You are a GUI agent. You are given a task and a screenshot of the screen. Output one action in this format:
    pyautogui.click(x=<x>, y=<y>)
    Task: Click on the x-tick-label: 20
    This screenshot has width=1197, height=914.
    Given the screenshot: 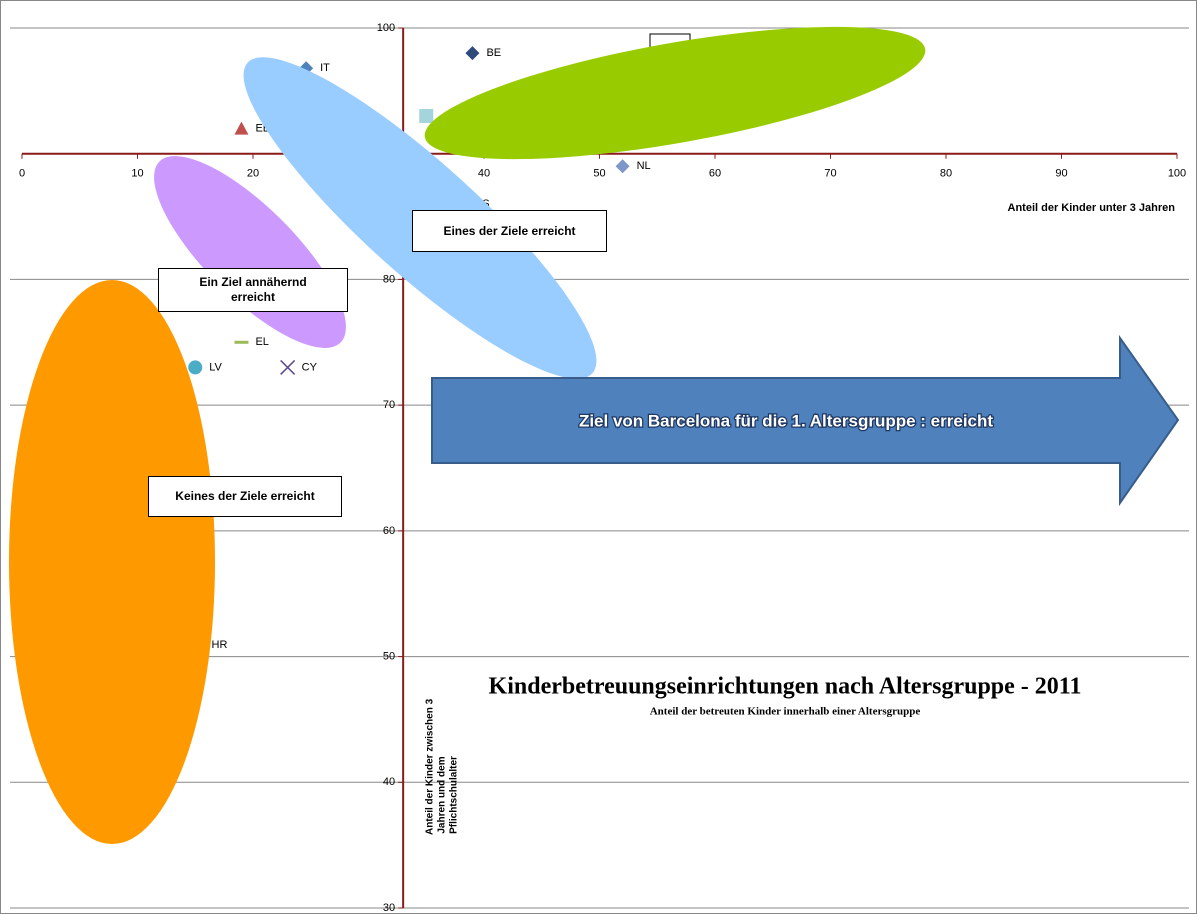 What is the action you would take?
    pyautogui.click(x=253, y=174)
    